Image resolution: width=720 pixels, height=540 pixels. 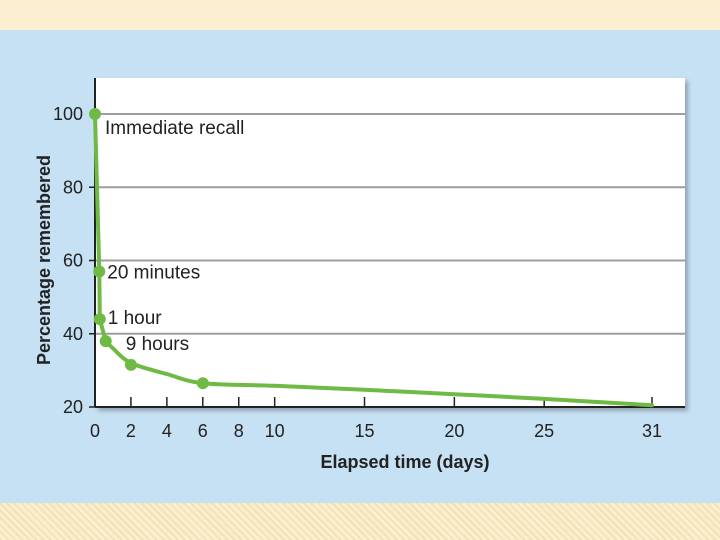 I want to click on x-tick-label-9: 31, so click(x=652, y=431).